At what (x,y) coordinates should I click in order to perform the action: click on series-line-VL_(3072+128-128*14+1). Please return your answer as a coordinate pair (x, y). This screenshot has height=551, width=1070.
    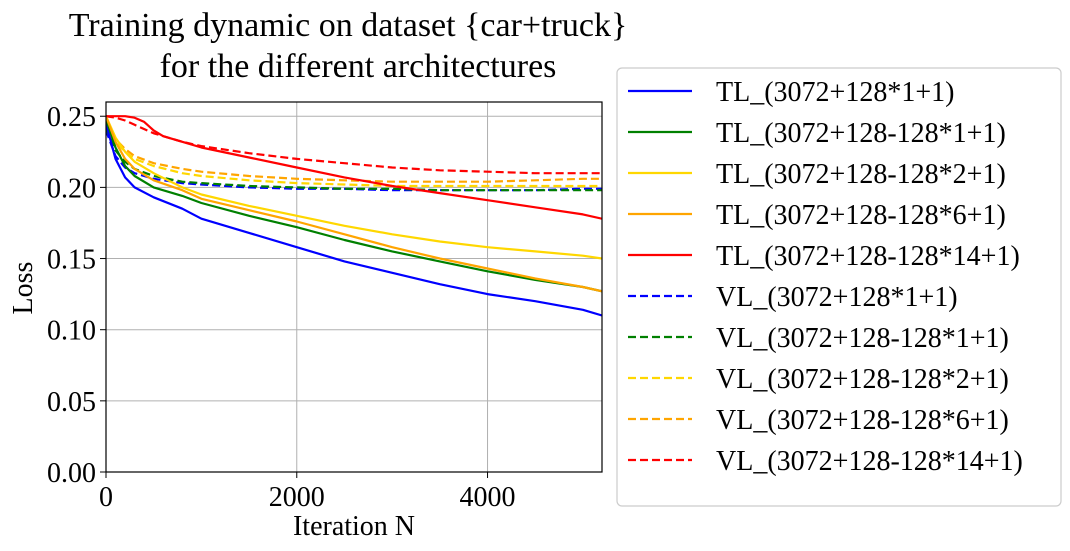
    Looking at the image, I should click on (354, 145).